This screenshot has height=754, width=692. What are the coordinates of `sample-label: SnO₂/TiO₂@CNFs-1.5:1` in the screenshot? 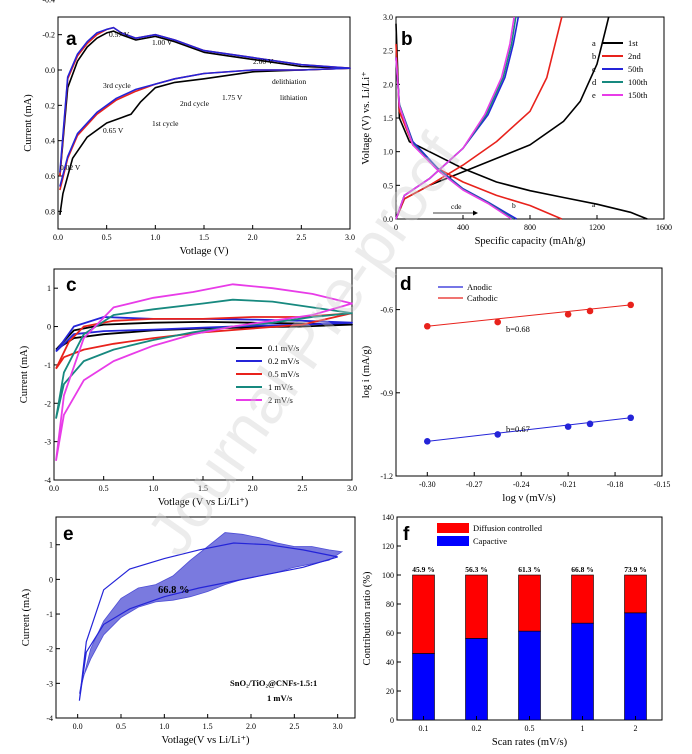 It's located at (273, 683).